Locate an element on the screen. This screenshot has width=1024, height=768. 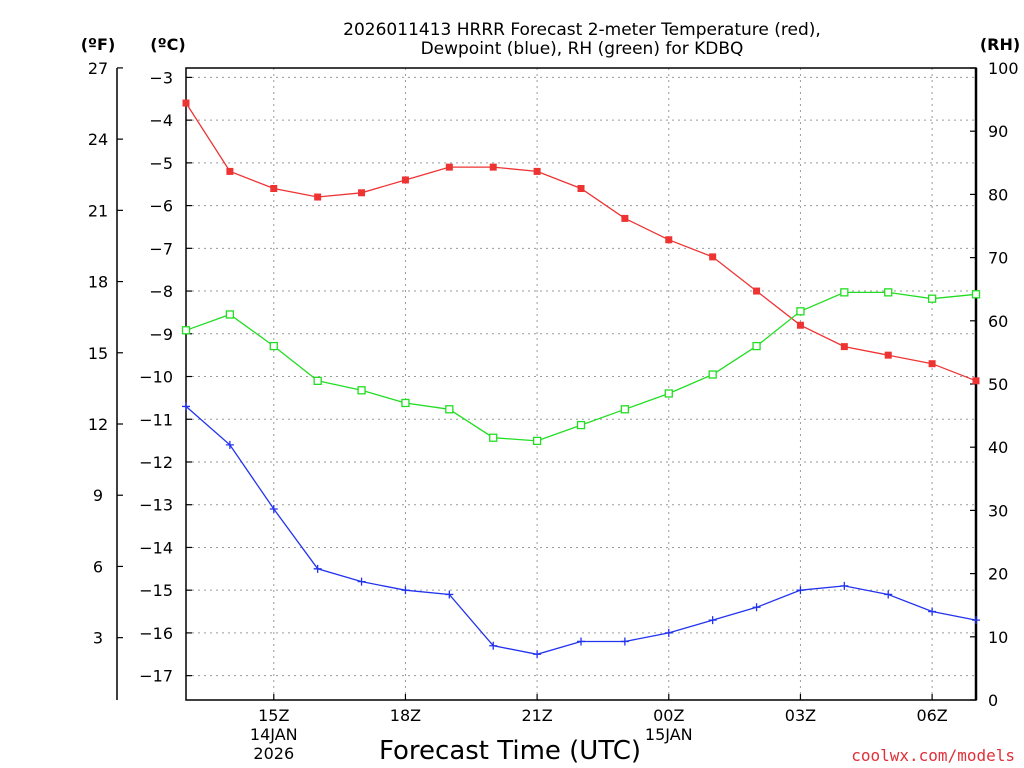
x-tick-label: 15Z is located at coordinates (273, 715).